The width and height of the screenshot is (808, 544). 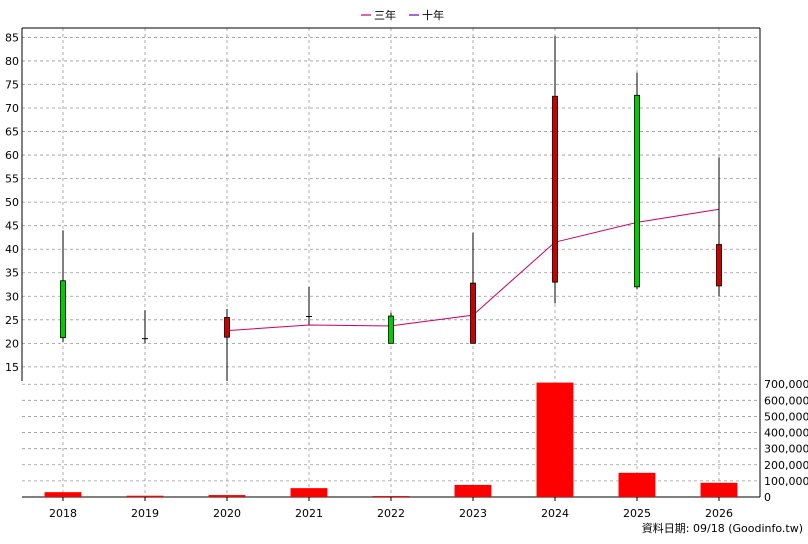 I want to click on price-tick-label: 20, so click(x=12, y=343).